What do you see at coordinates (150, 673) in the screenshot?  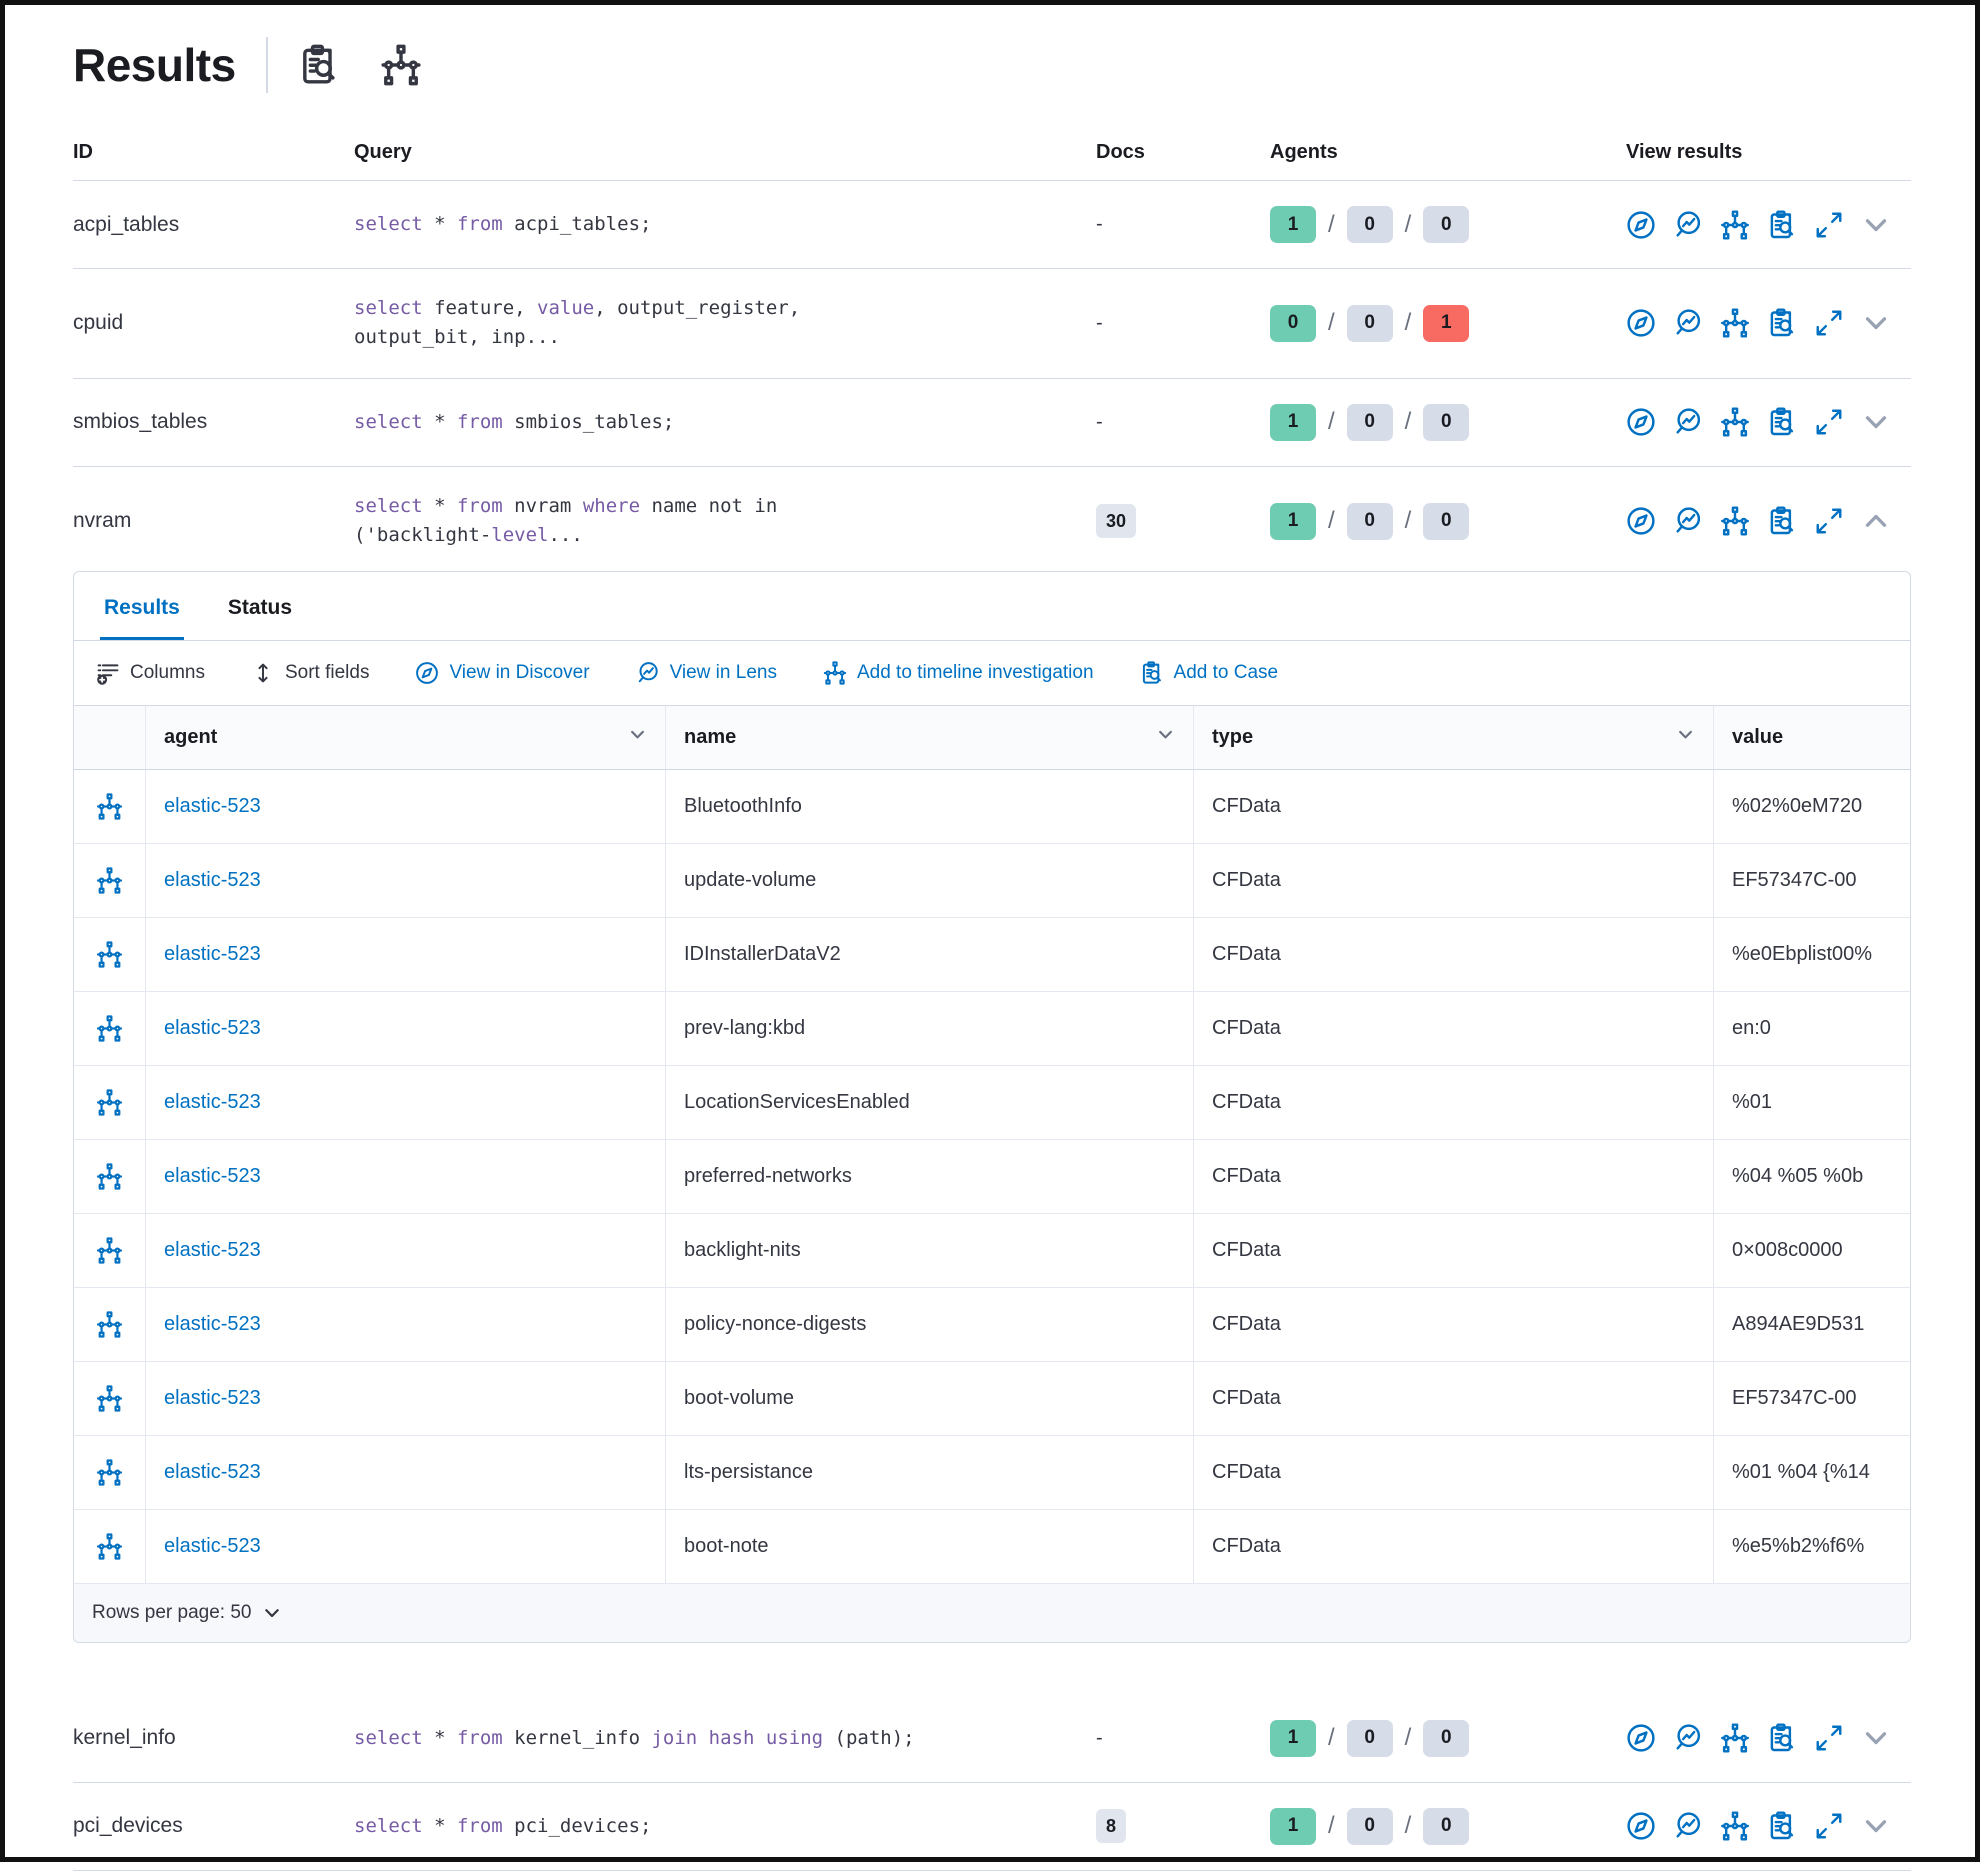 I see `columns-button: Columns` at bounding box center [150, 673].